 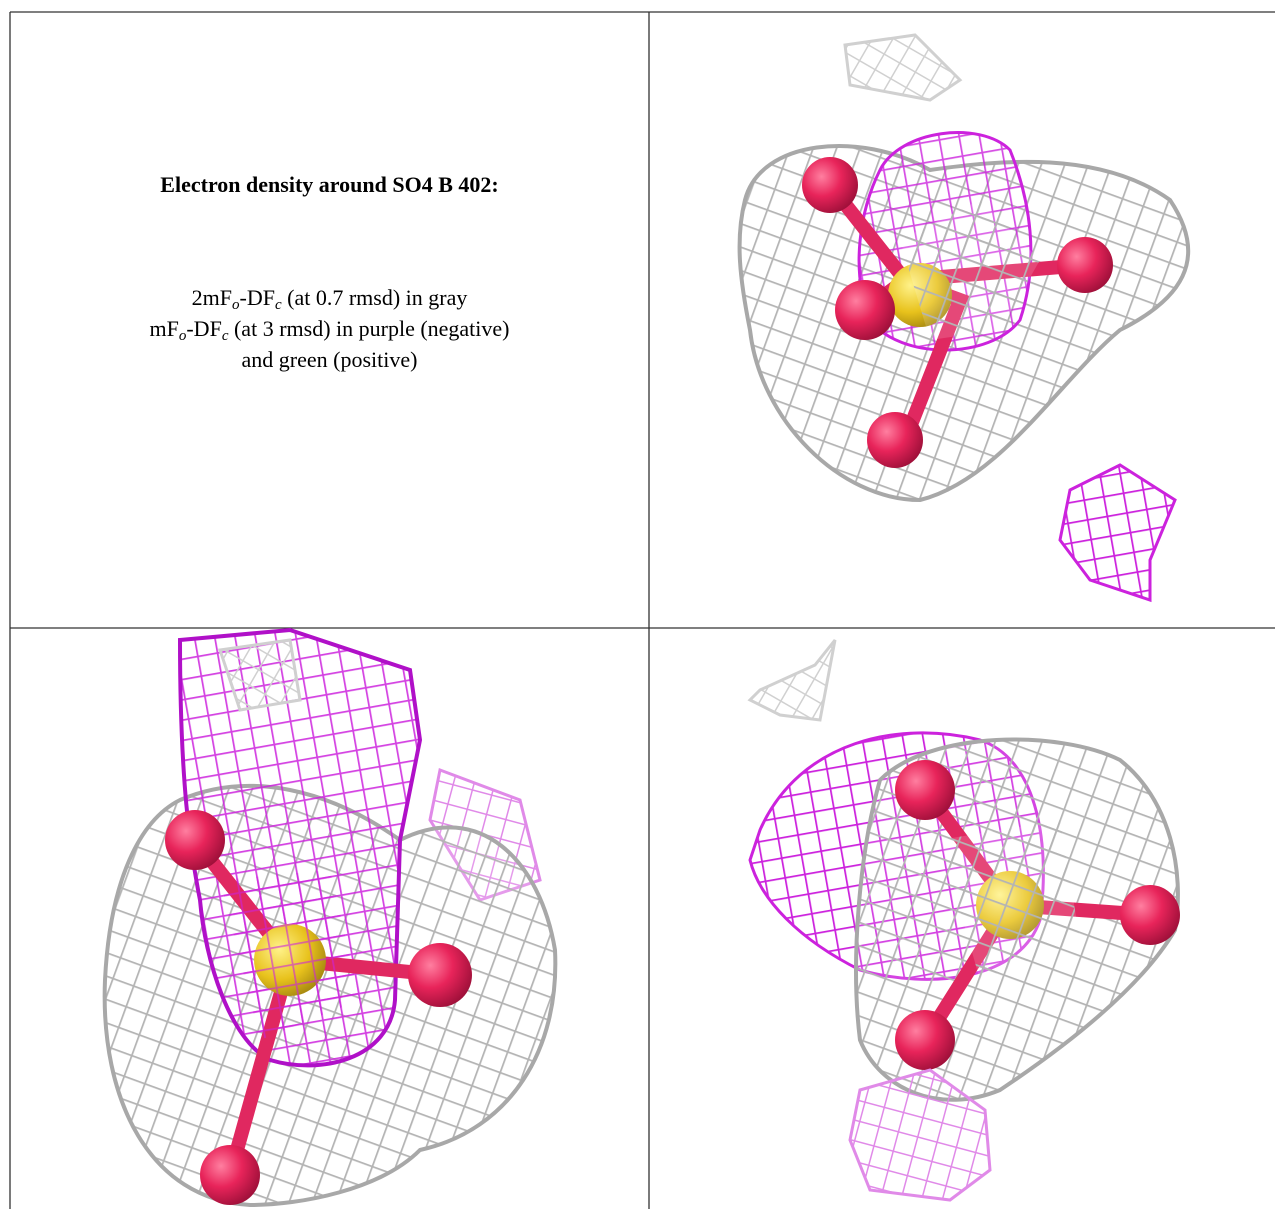 What do you see at coordinates (329, 184) in the screenshot?
I see `caption-title: Electron density around SO4 B 402:` at bounding box center [329, 184].